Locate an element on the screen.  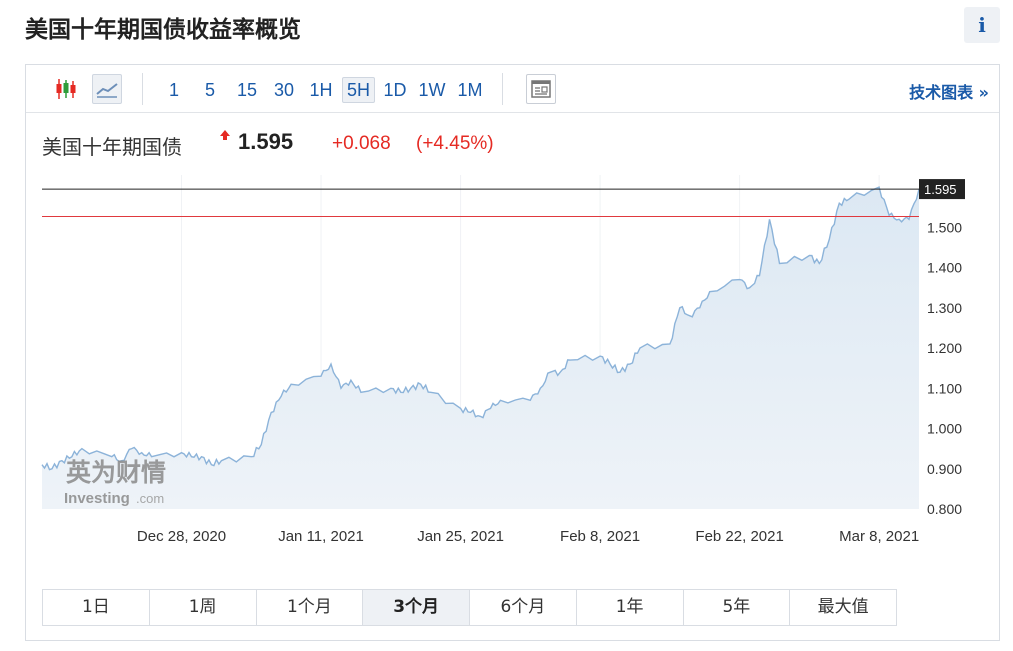
x-tick-label: Mar 8, 2021 is located at coordinates (879, 536).